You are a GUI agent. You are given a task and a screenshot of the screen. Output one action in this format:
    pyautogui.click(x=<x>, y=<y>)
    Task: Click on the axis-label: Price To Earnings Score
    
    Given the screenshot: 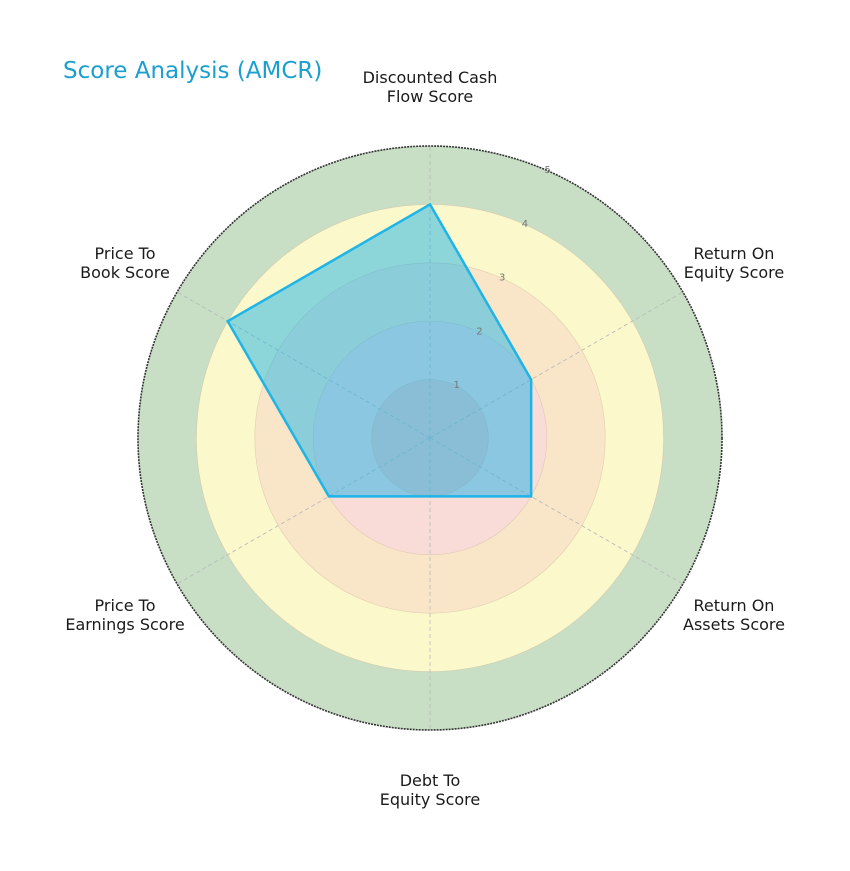 What is the action you would take?
    pyautogui.click(x=124, y=615)
    